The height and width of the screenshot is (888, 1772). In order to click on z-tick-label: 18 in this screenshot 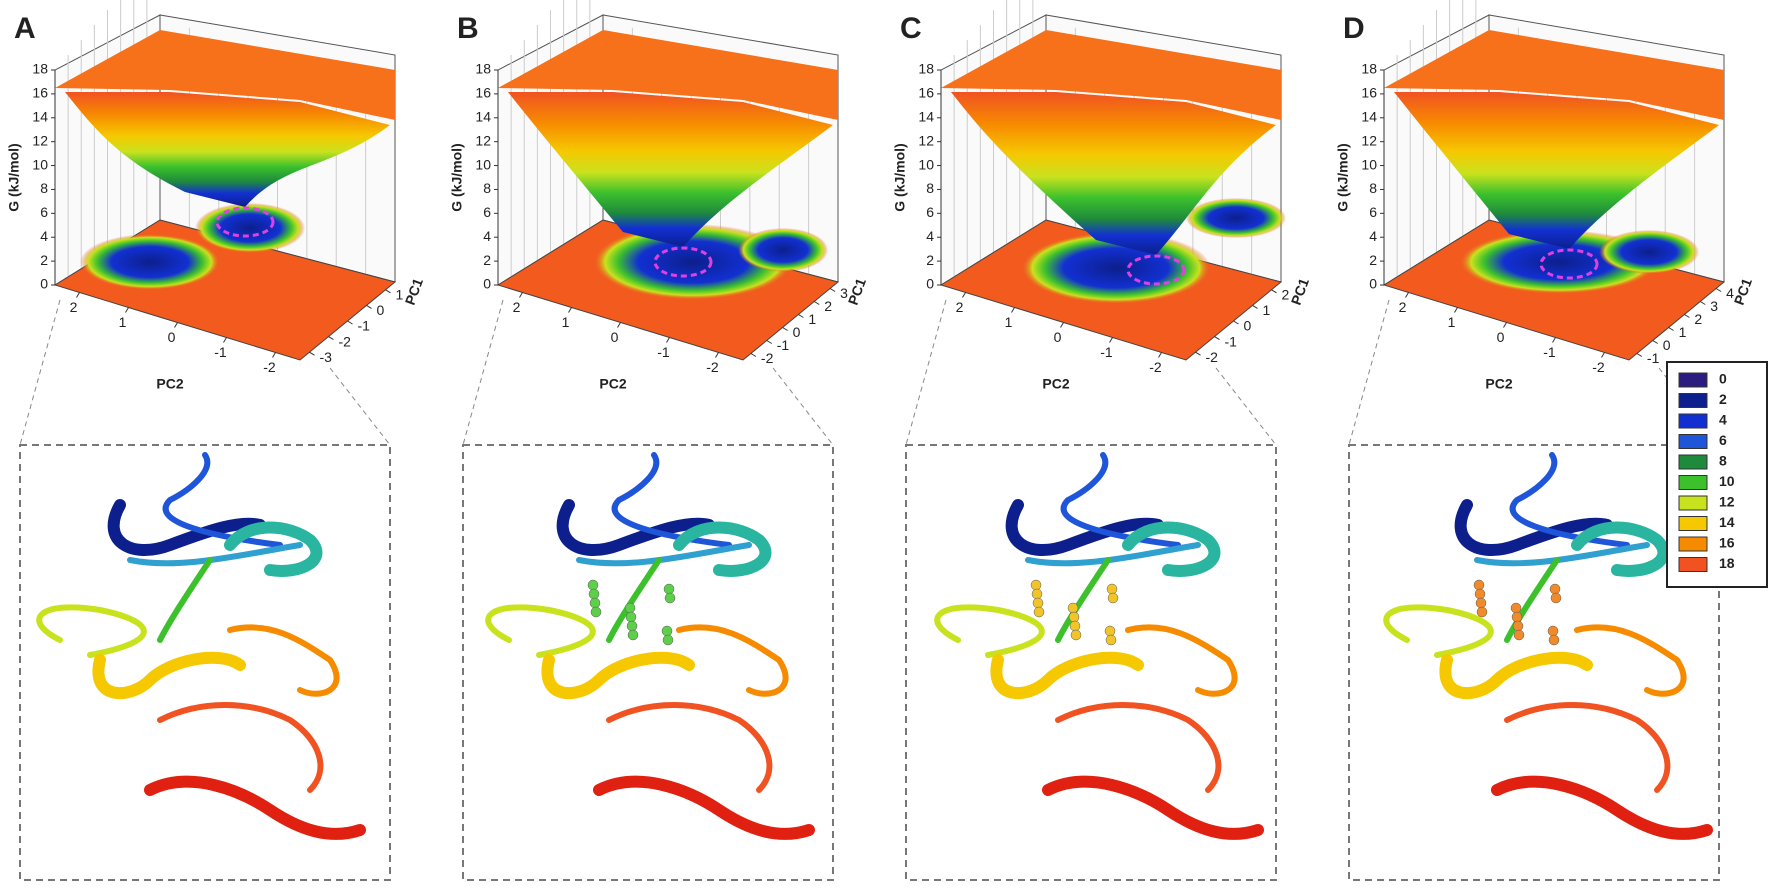, I will do `click(926, 69)`.